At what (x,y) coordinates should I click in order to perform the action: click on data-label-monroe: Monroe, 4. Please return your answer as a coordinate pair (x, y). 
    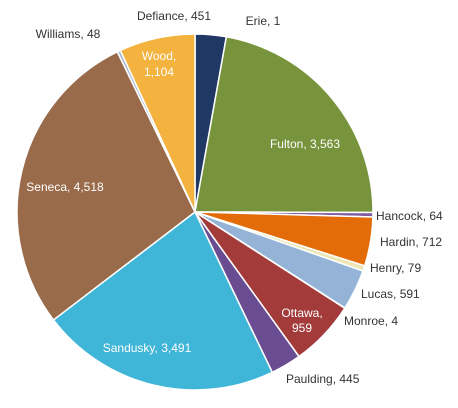
    Looking at the image, I should click on (371, 321).